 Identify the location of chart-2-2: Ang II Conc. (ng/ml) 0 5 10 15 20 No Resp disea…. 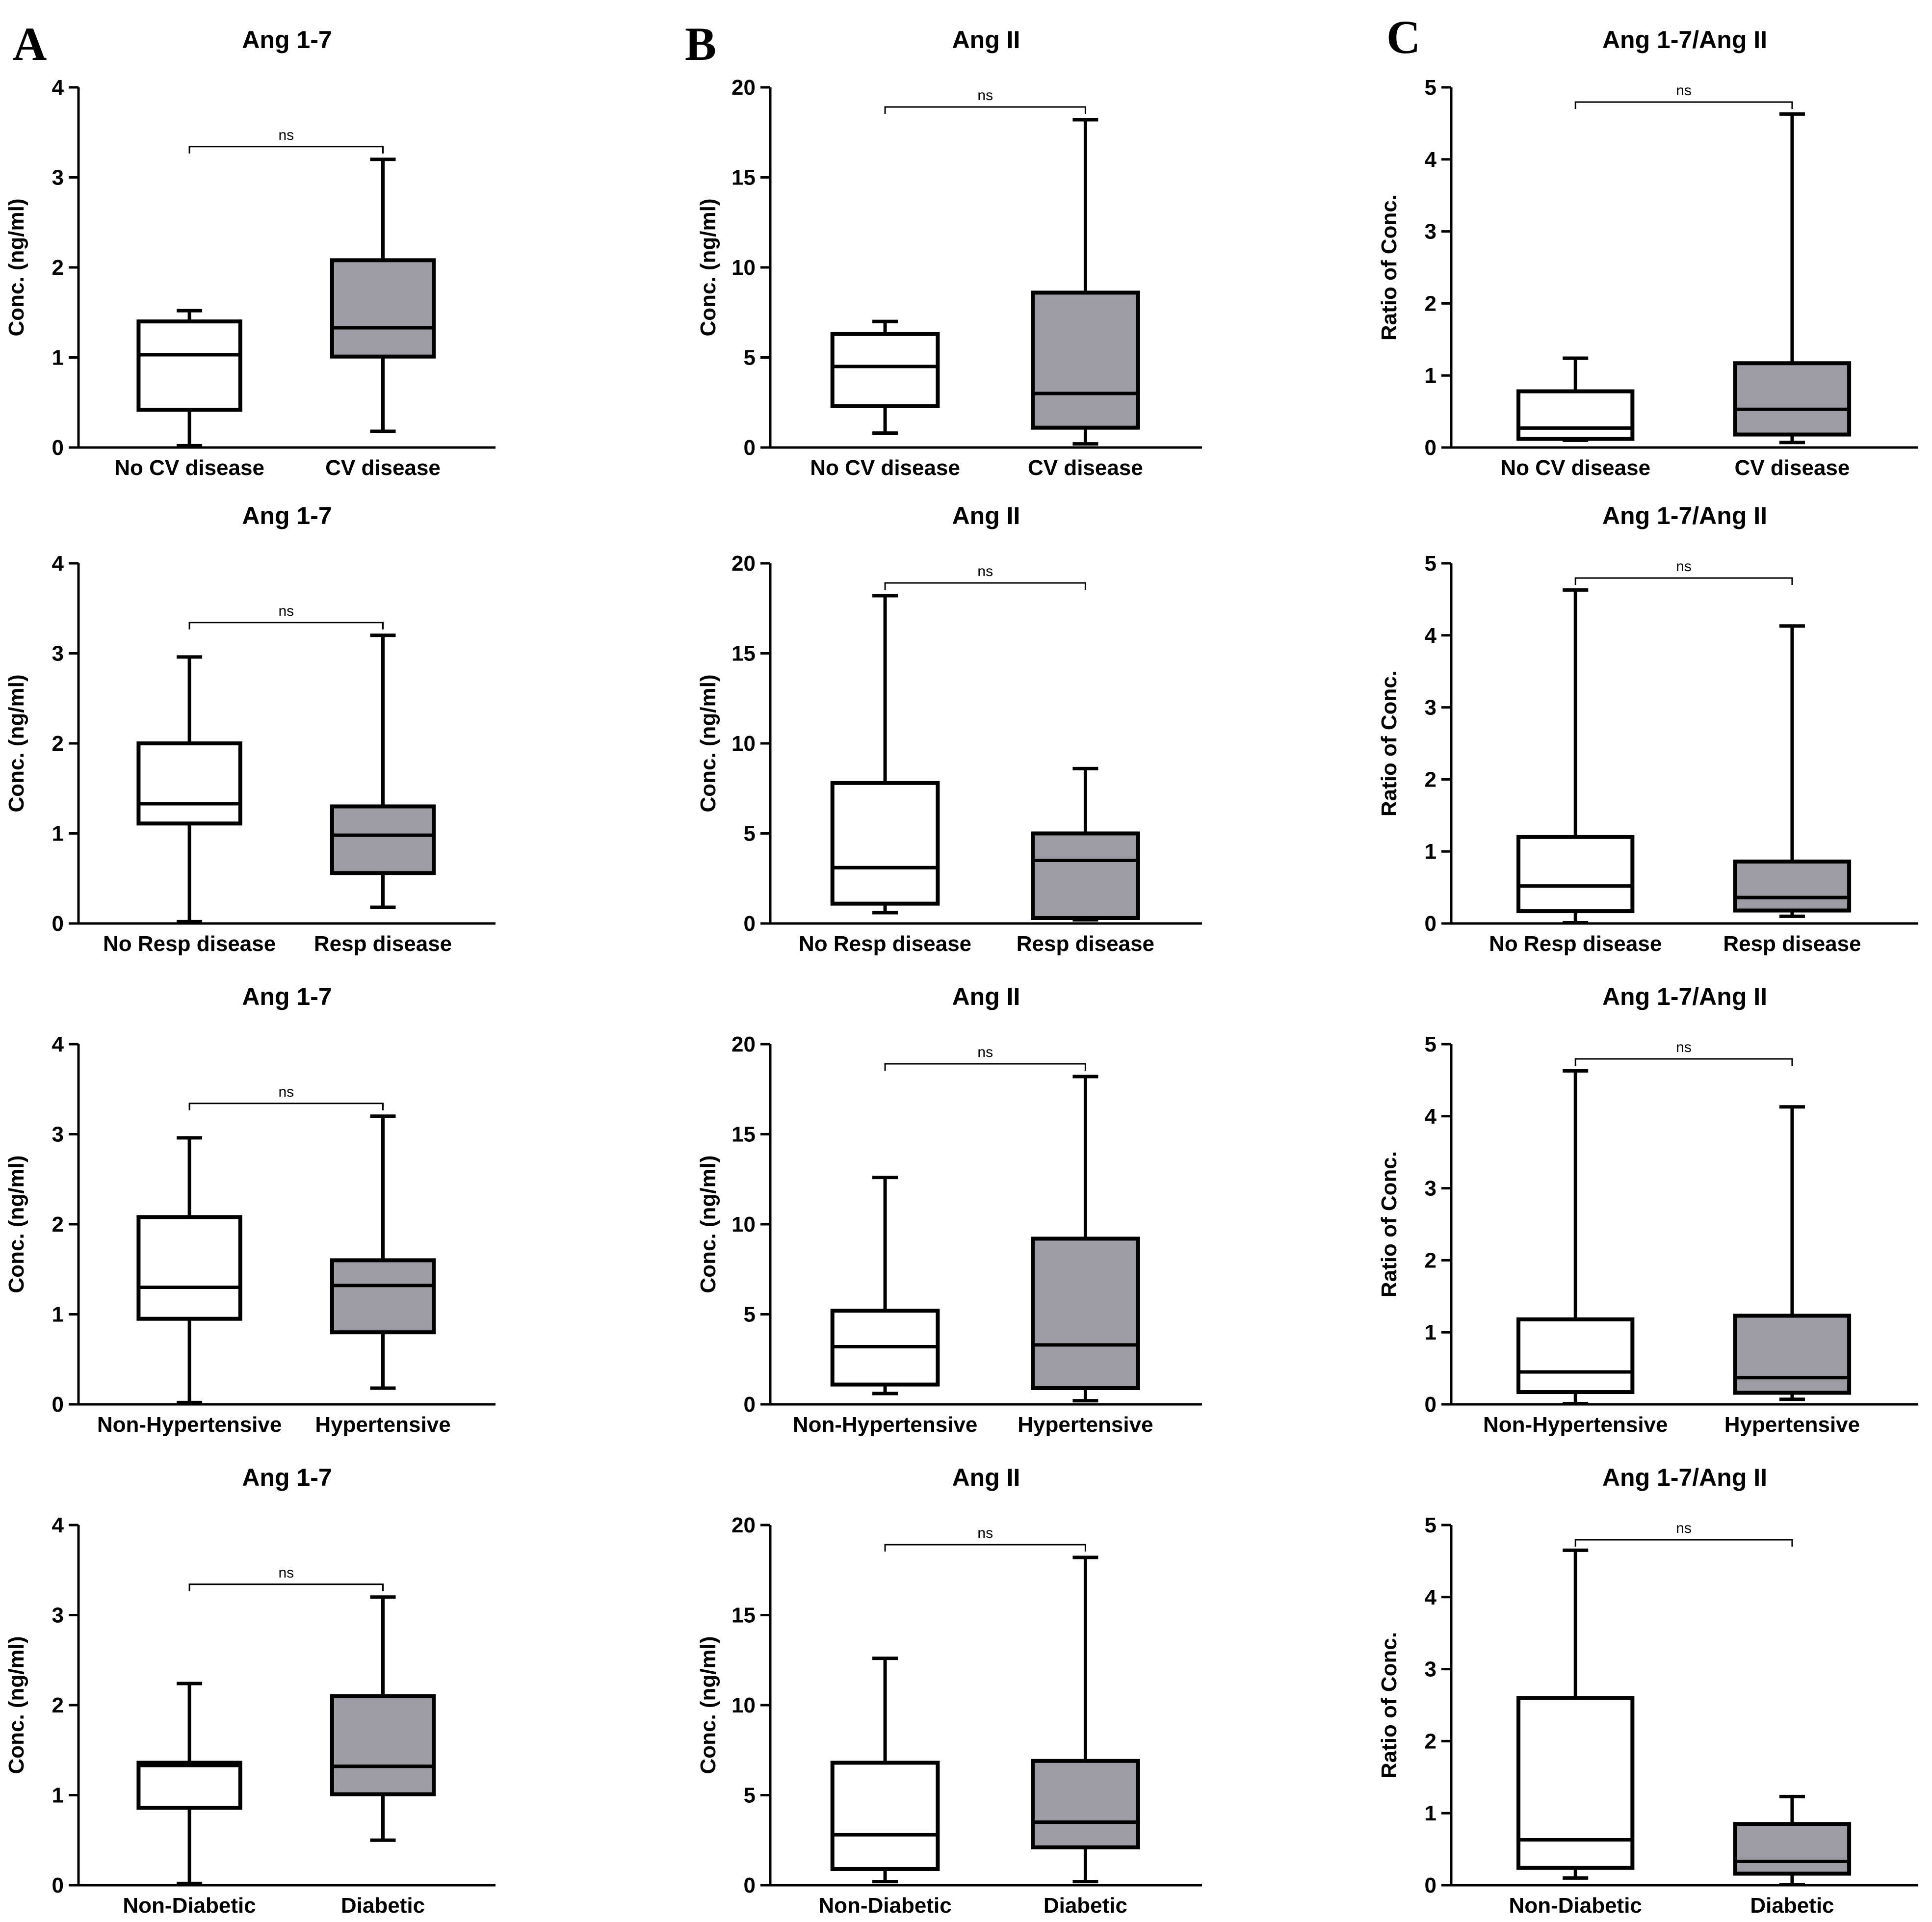
(949, 729).